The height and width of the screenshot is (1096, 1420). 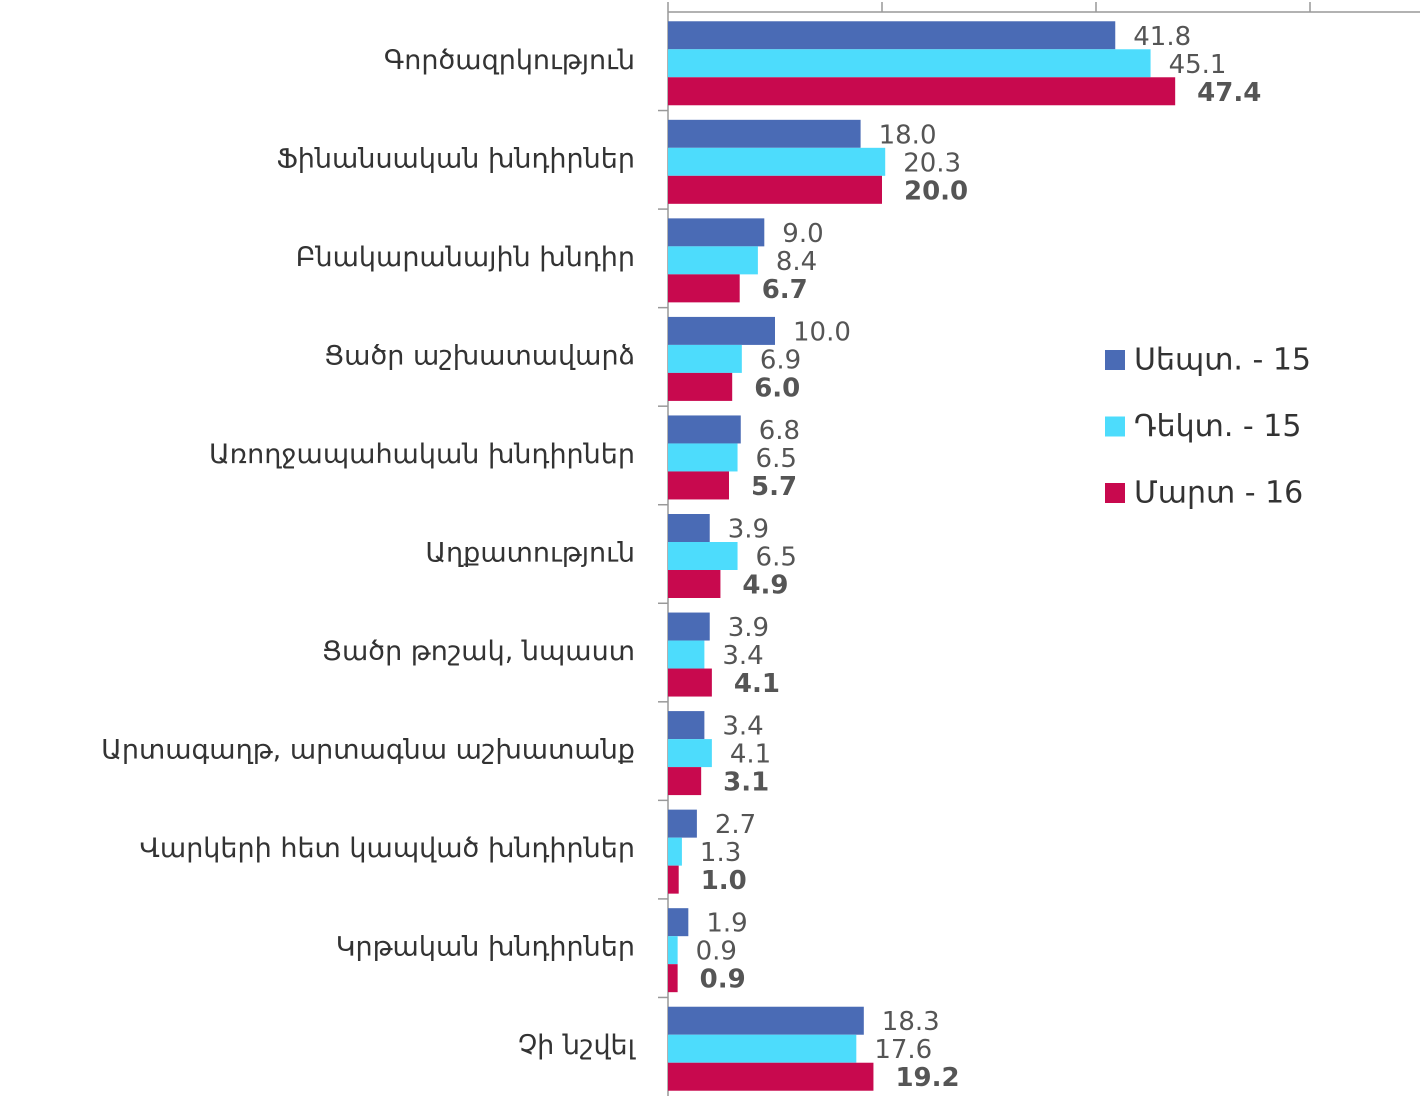 What do you see at coordinates (735, 825) in the screenshot?
I see `value-label: 2.7` at bounding box center [735, 825].